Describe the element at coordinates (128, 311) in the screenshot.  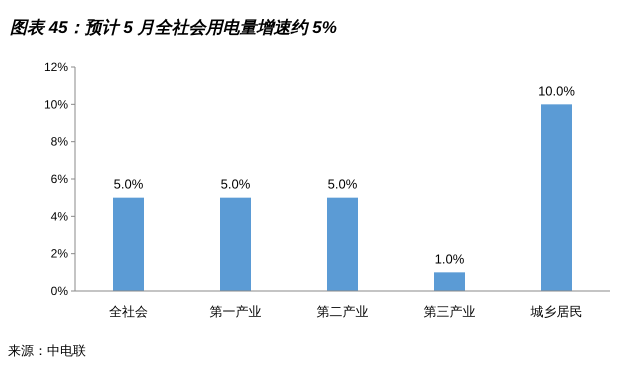
I see `xtick: 全社会` at that location.